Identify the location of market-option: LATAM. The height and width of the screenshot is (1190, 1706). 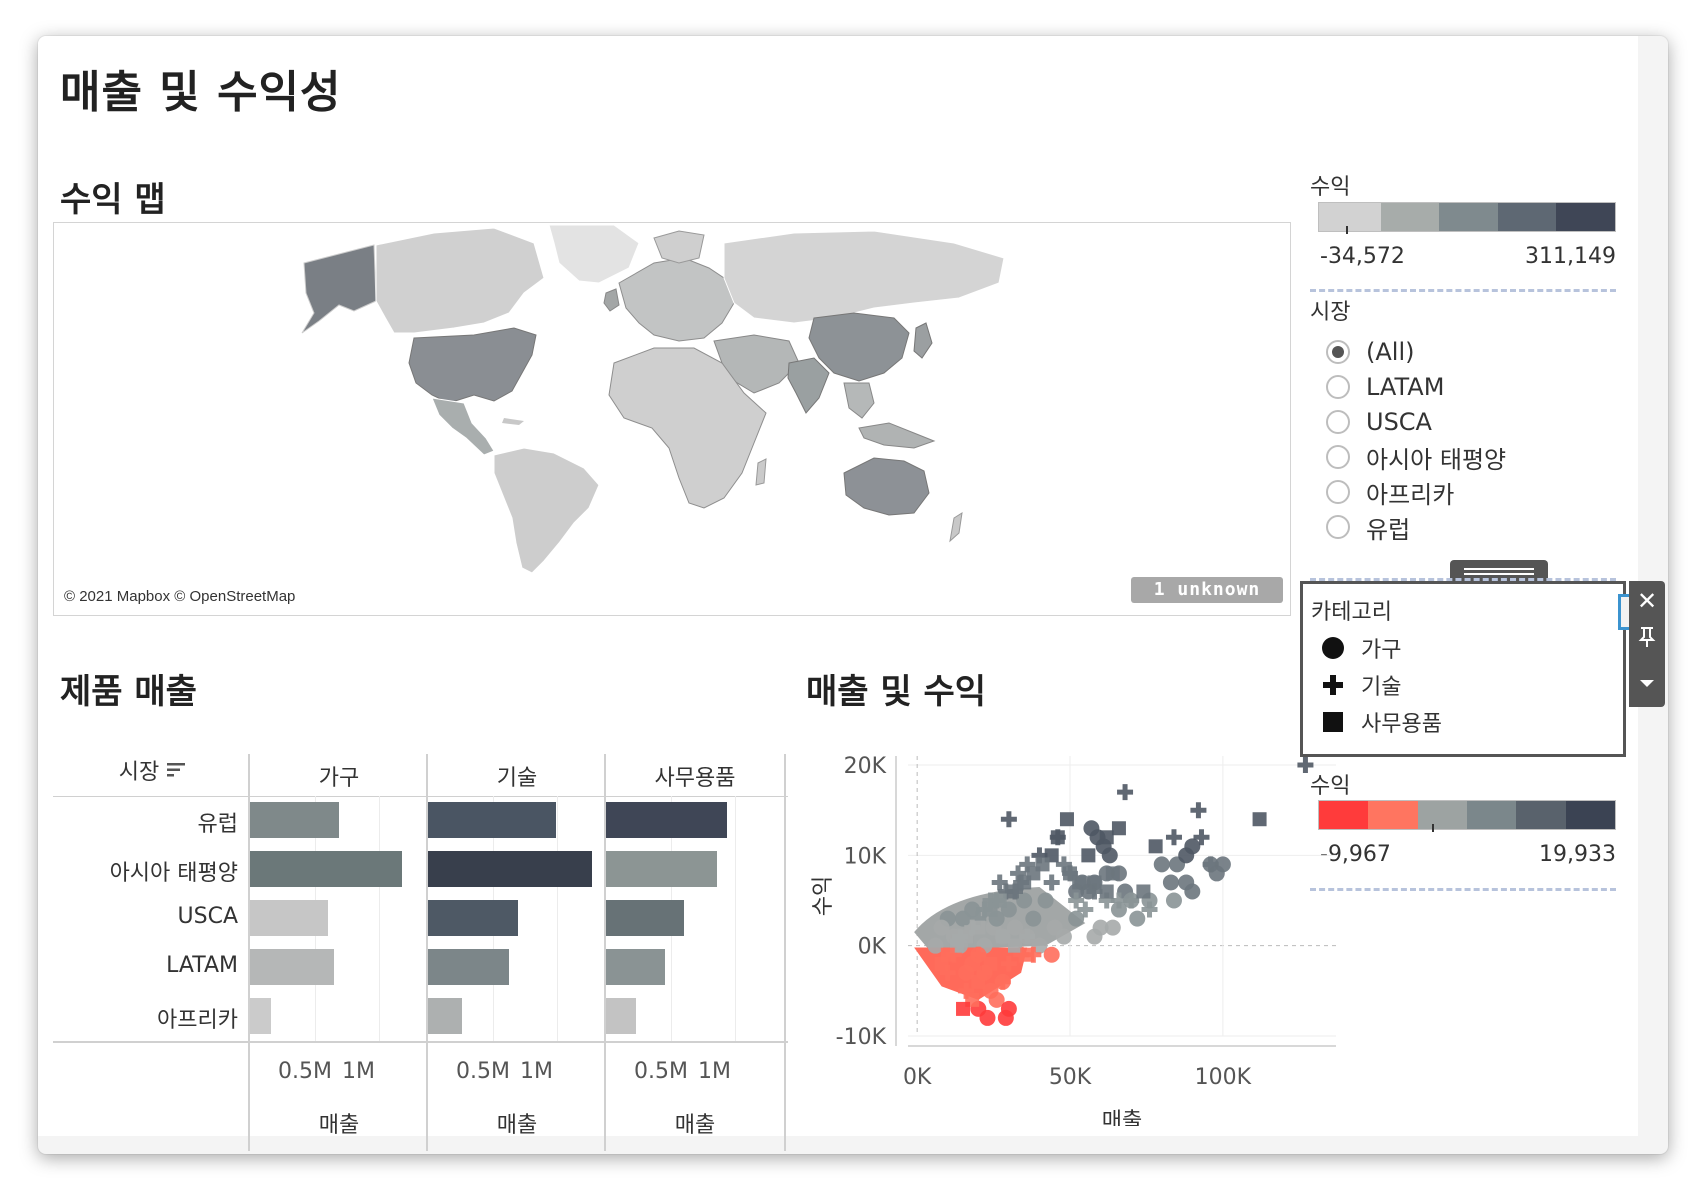
(1471, 387).